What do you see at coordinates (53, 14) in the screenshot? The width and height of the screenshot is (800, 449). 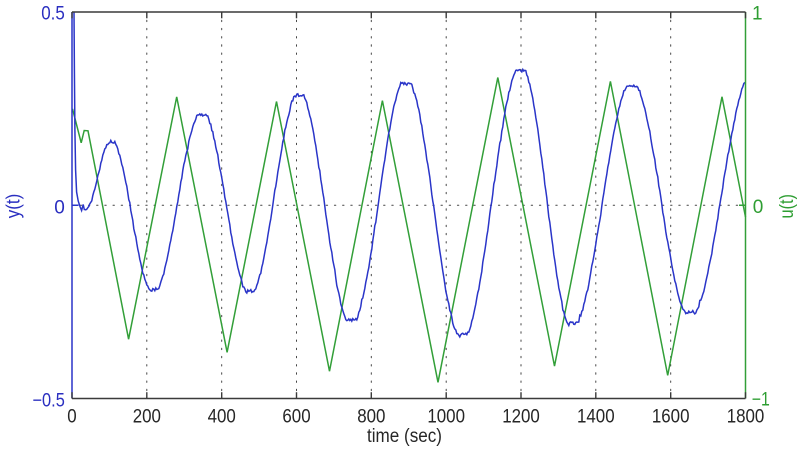 I see `svg-text: 0.5` at bounding box center [53, 14].